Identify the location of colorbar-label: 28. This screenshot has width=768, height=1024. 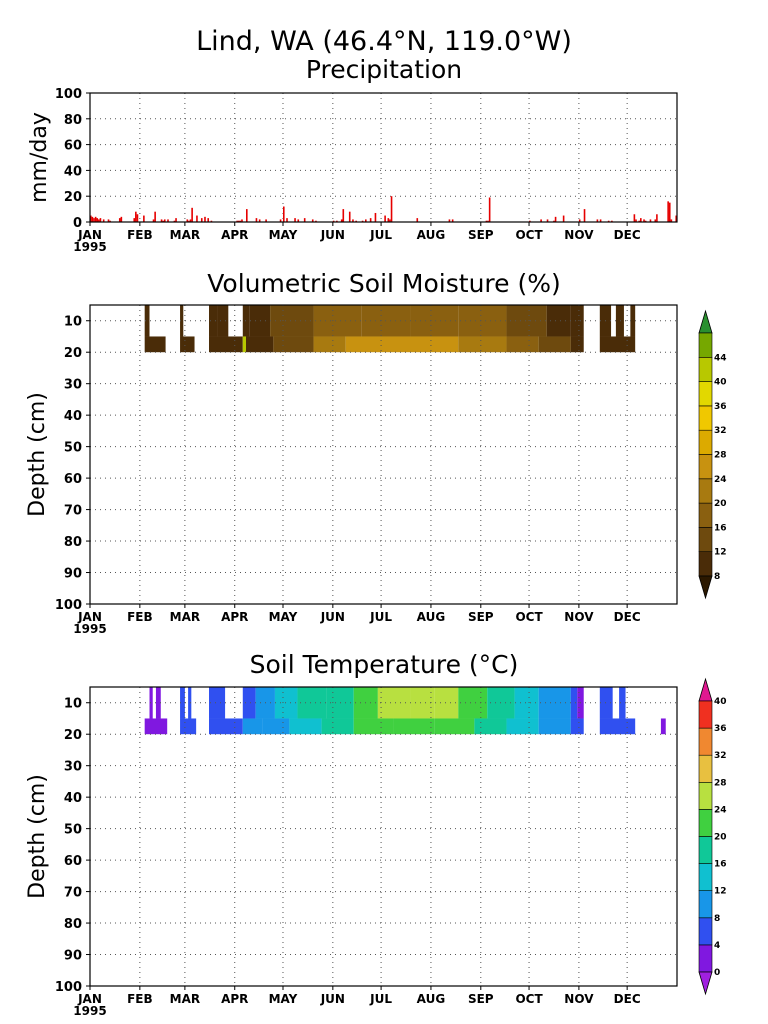
(720, 783).